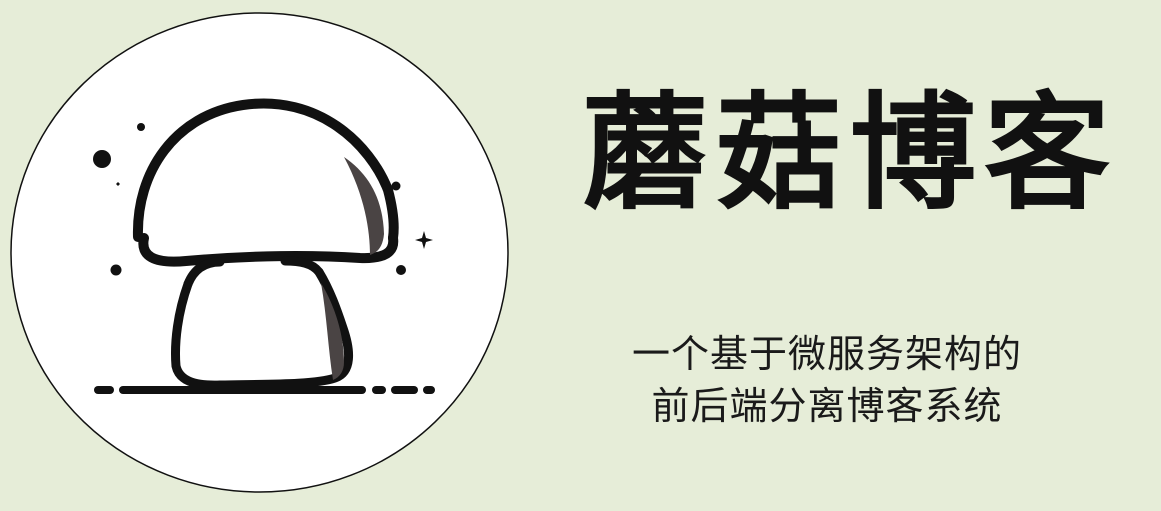  What do you see at coordinates (827, 380) in the screenshot?
I see `site-subtitle: 一个基于微服务架构的 前后端分离博客系统` at bounding box center [827, 380].